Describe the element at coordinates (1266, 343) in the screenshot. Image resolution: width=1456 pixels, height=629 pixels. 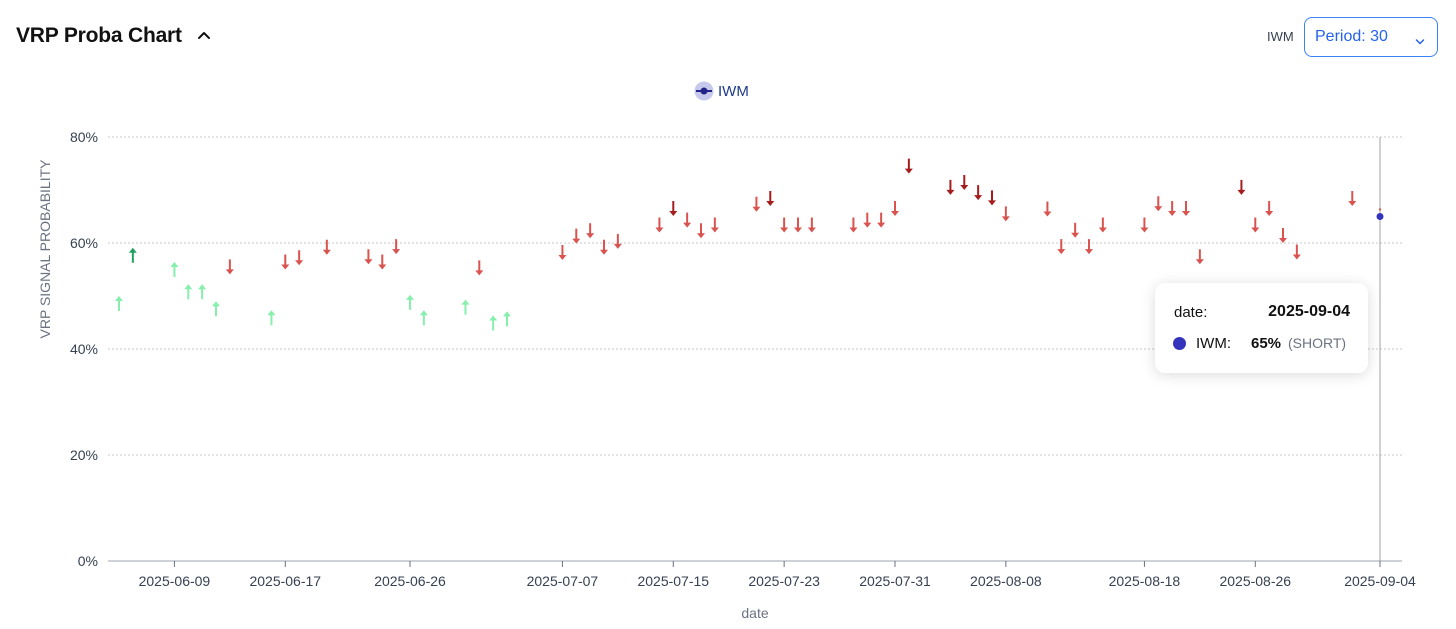
I see `tooltip-value: 65%` at that location.